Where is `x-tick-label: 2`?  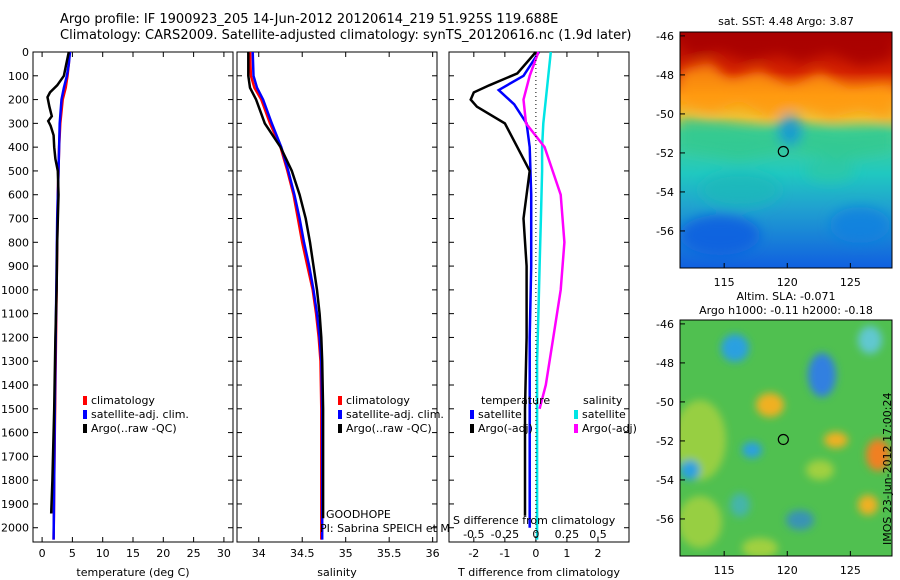 x-tick-label: 2 is located at coordinates (597, 553).